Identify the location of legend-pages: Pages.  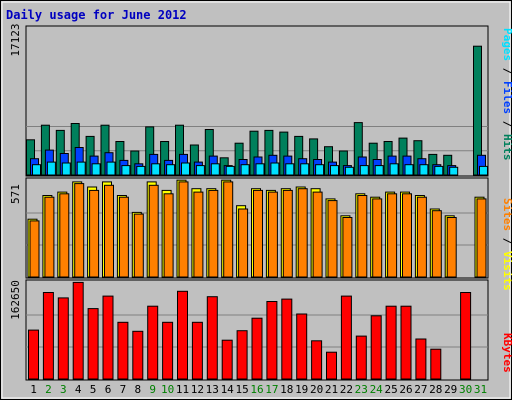
(506, 44).